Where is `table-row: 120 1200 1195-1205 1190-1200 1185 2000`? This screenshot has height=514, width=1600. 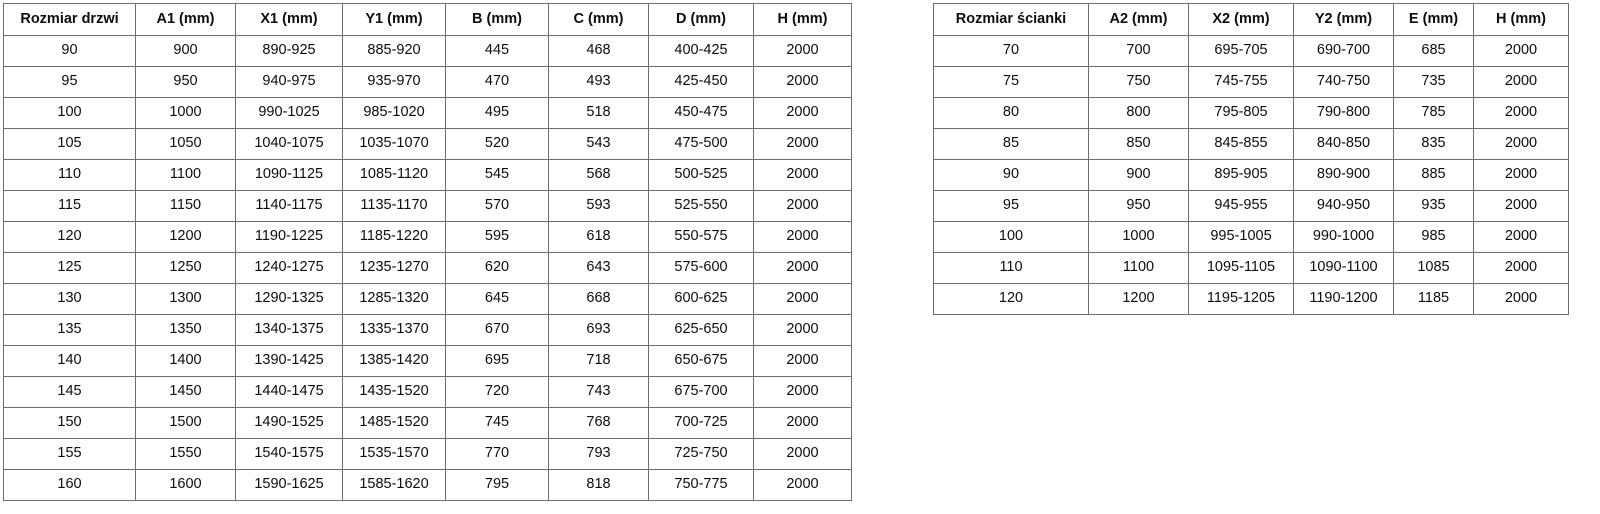 table-row: 120 1200 1195-1205 1190-1200 1185 2000 is located at coordinates (1251, 299).